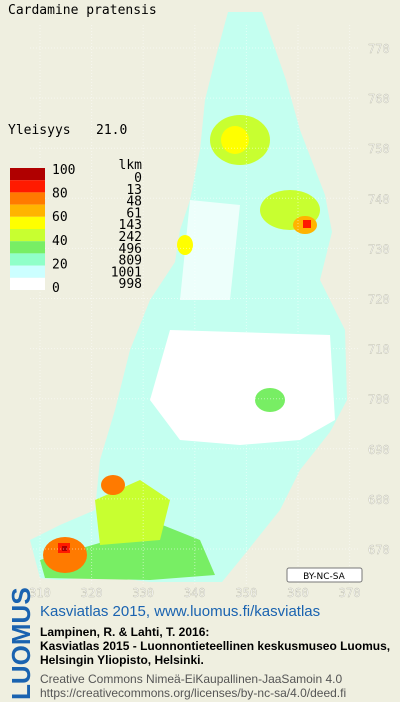 This screenshot has width=400, height=702. What do you see at coordinates (60, 217) in the screenshot?
I see `legend-scale-label: 60` at bounding box center [60, 217].